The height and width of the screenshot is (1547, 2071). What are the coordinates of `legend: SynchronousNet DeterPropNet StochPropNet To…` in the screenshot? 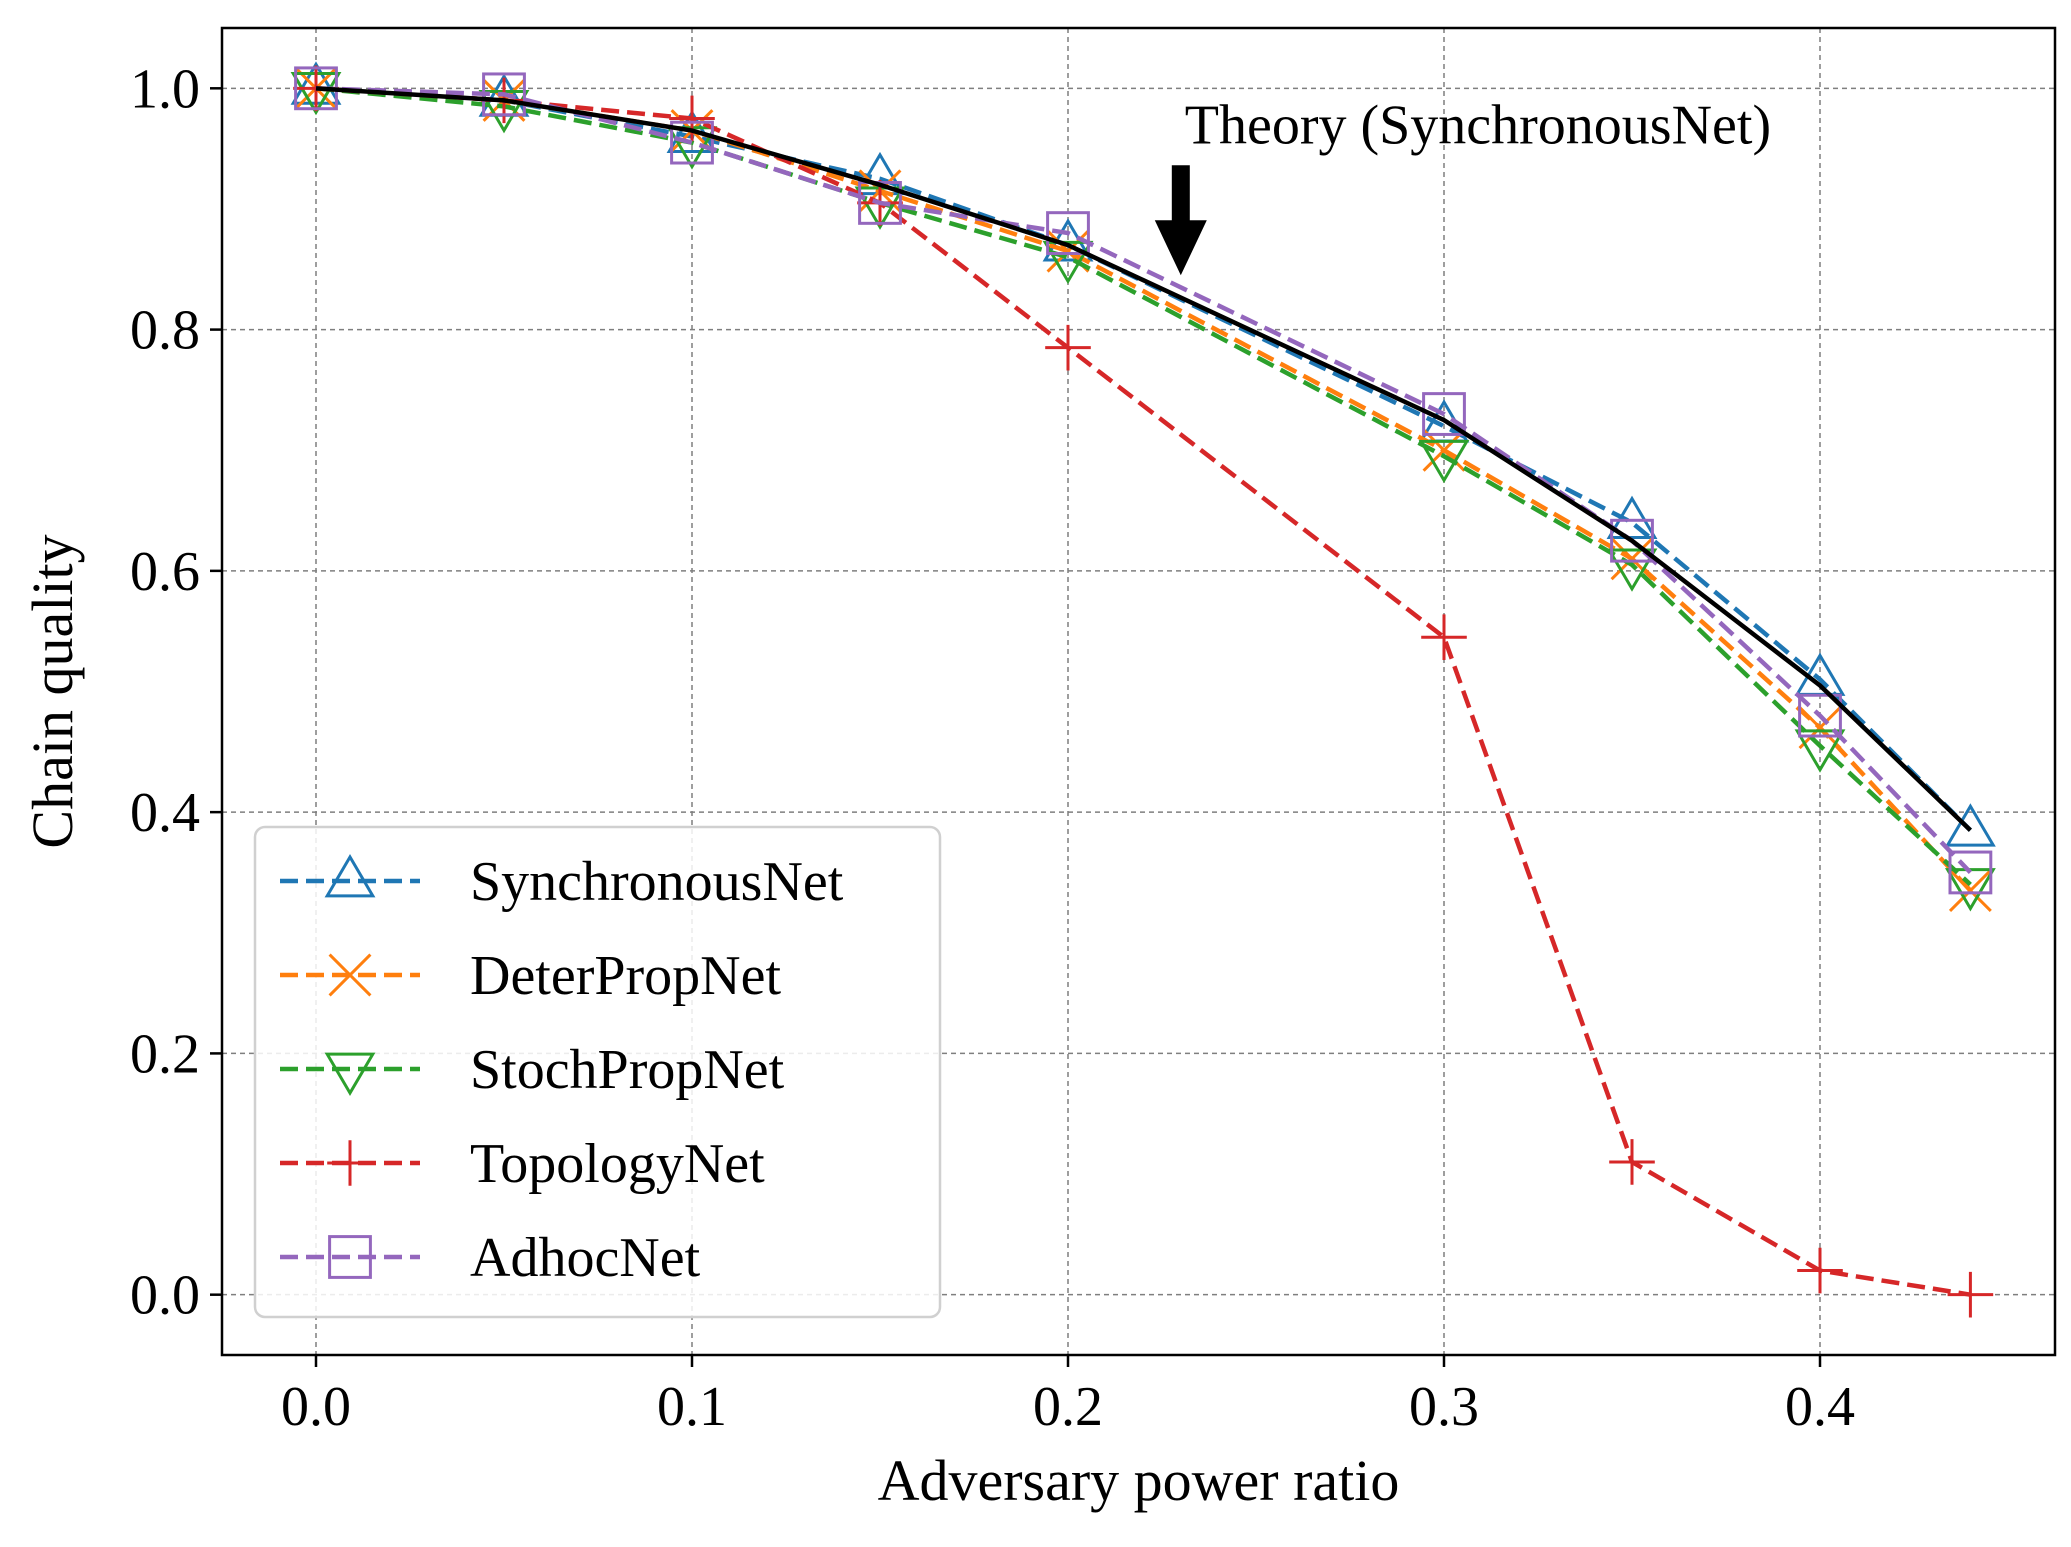 It's located at (597, 1072).